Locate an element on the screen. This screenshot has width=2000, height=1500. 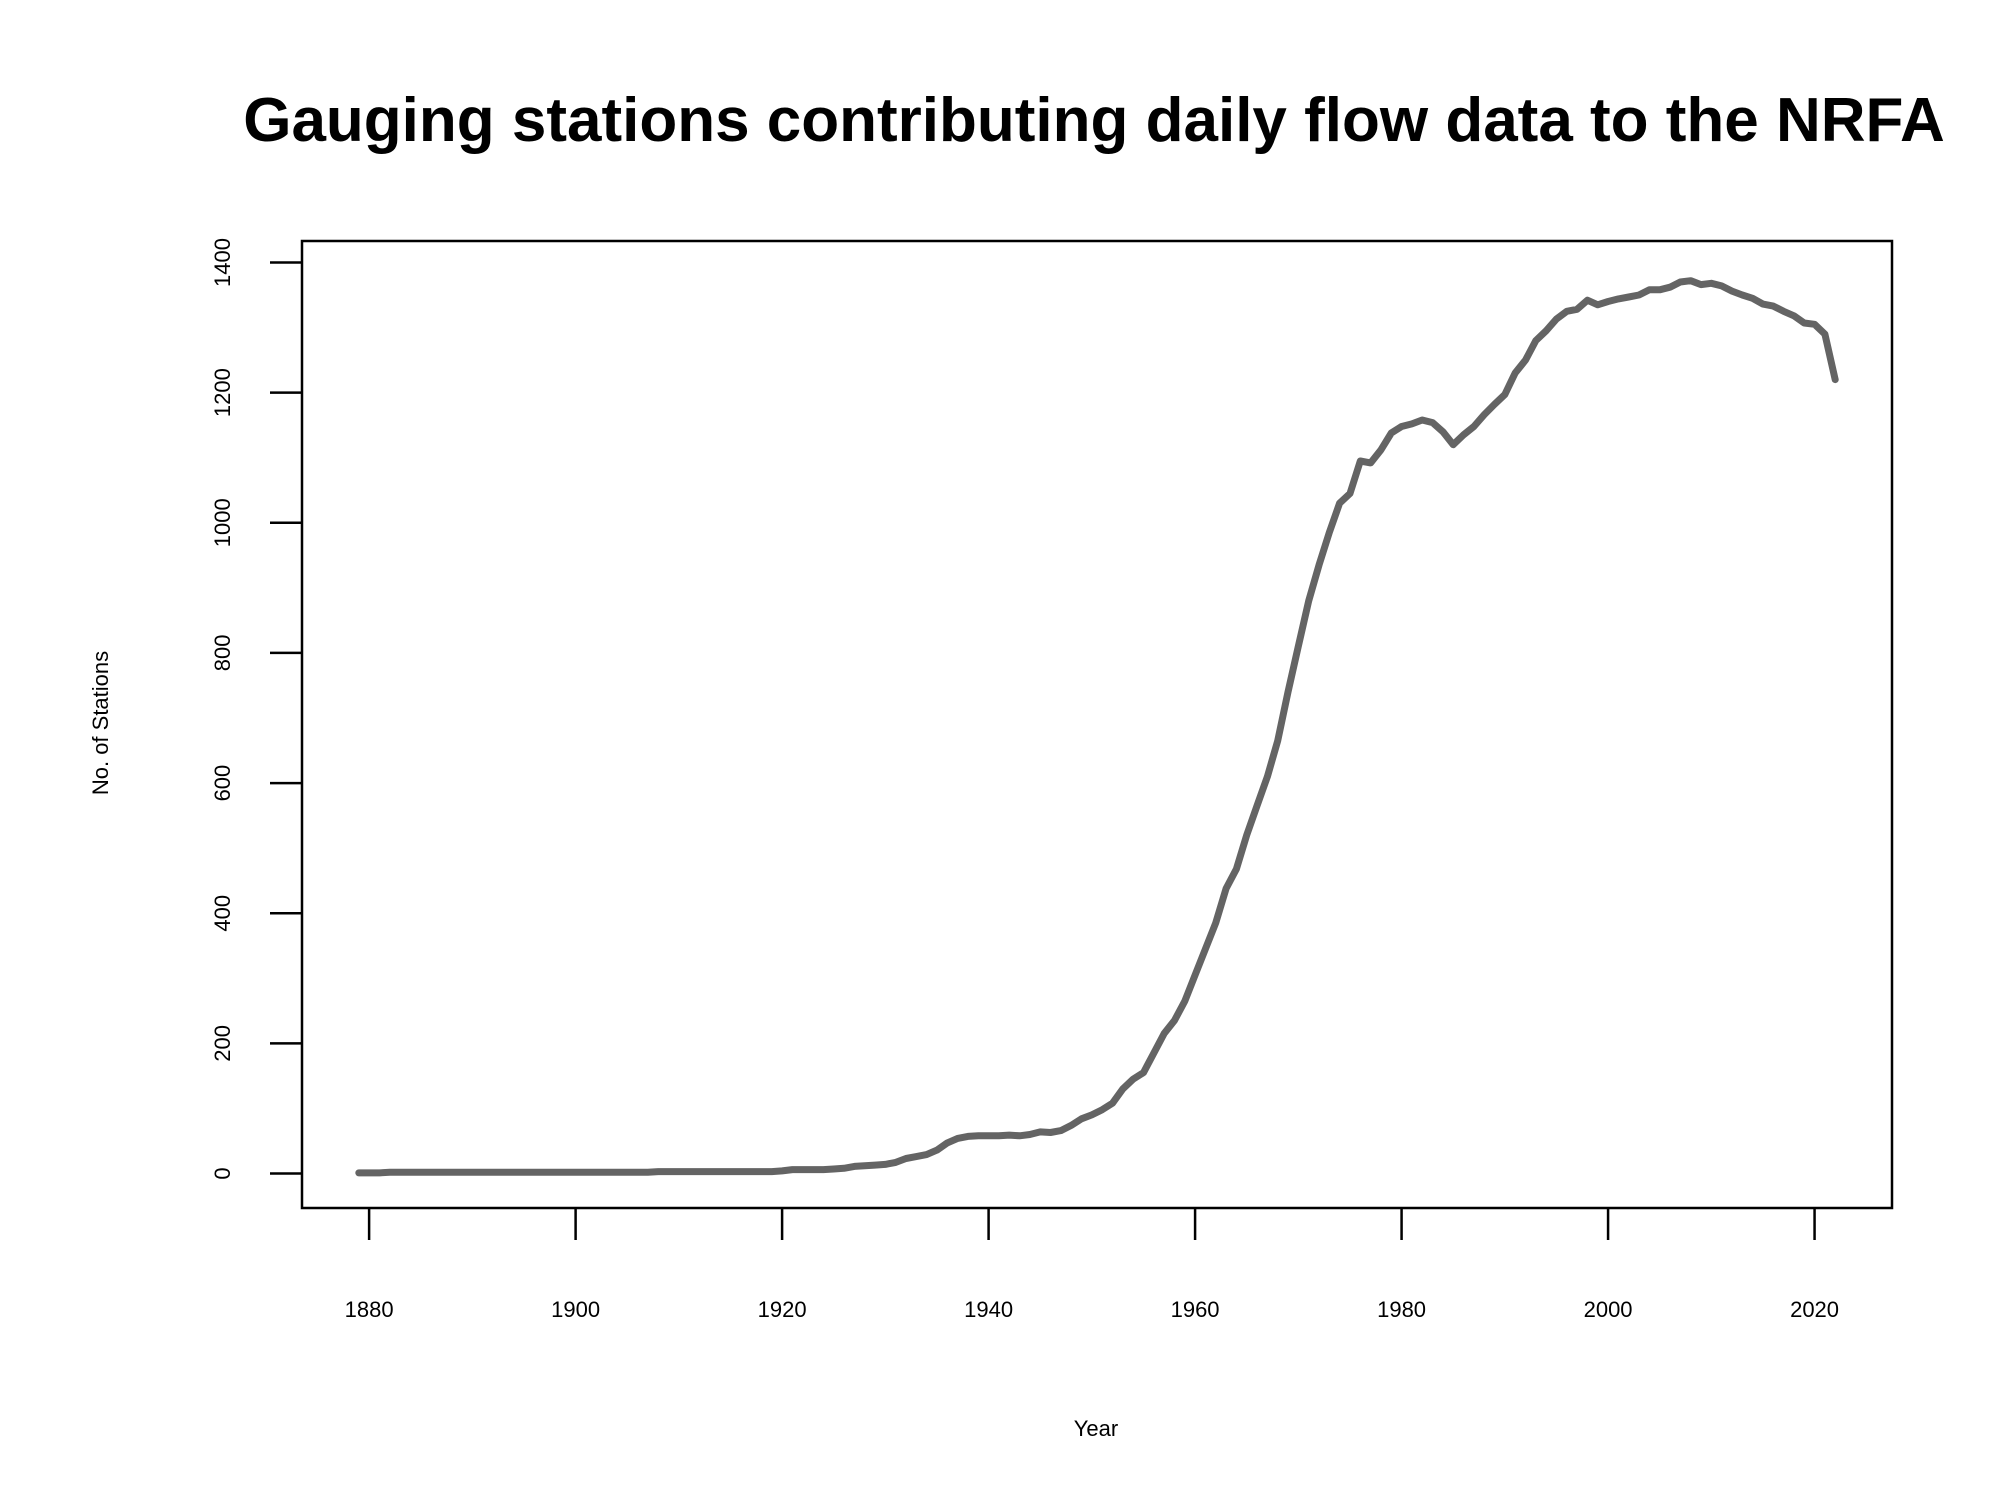
x-tick-label: 1960 is located at coordinates (1195, 1309).